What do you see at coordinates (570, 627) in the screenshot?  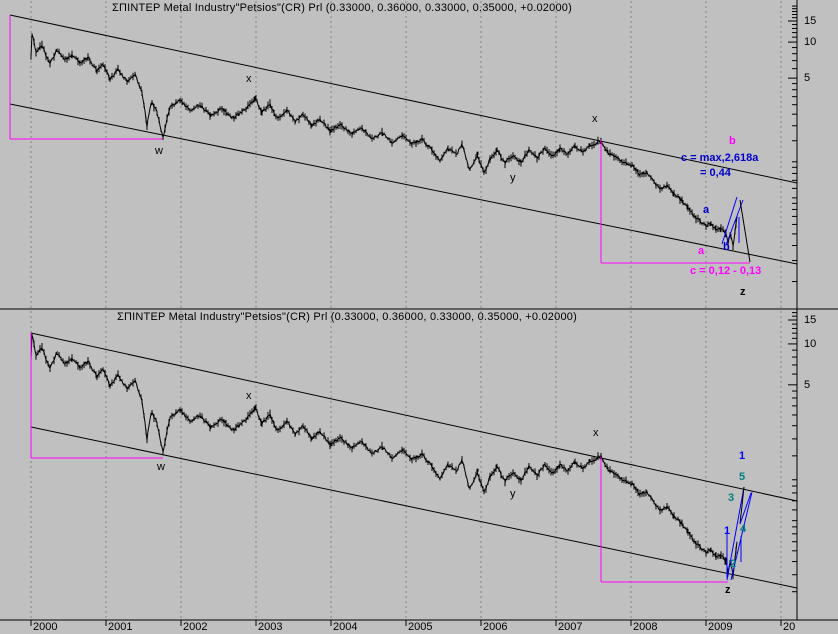 I see `x-axis-label: 2007` at bounding box center [570, 627].